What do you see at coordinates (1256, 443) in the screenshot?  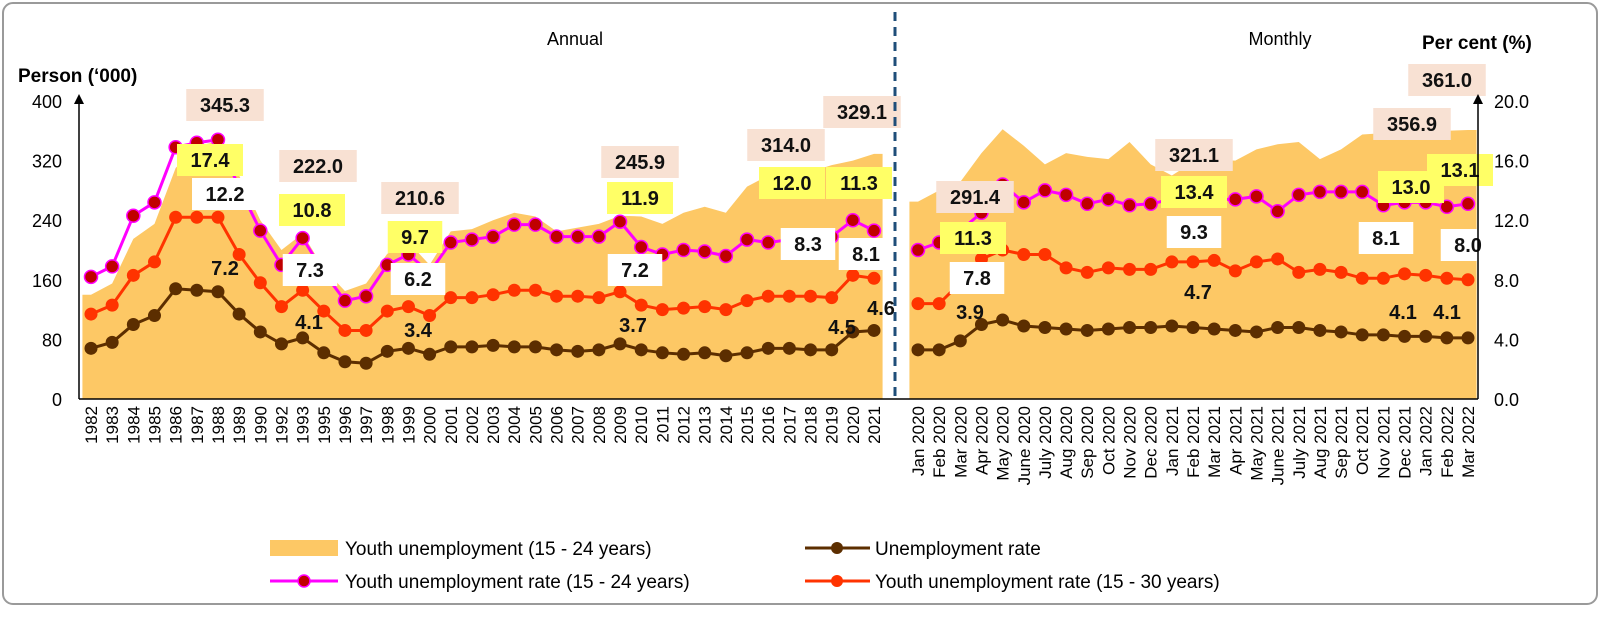 I see `x-tick-label-monthly: May 2021` at bounding box center [1256, 443].